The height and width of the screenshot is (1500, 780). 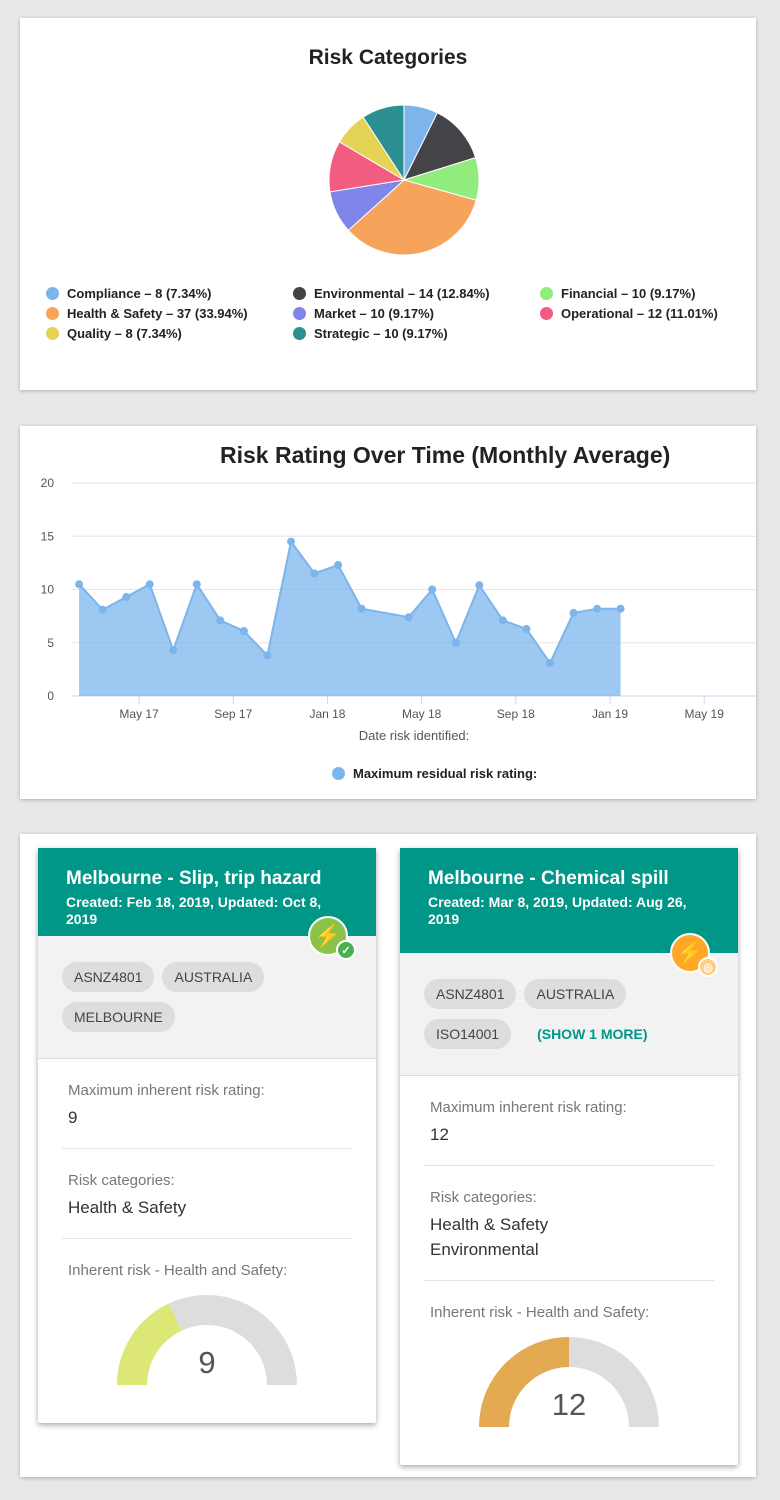 I want to click on legend-item: Compliance – 8 (7.34%), so click(x=129, y=293).